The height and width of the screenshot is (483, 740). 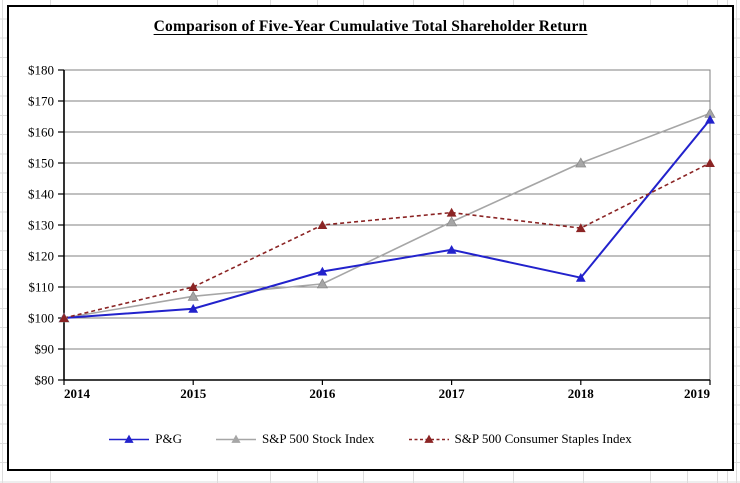 I want to click on x-tick-label: 2017, so click(x=452, y=393).